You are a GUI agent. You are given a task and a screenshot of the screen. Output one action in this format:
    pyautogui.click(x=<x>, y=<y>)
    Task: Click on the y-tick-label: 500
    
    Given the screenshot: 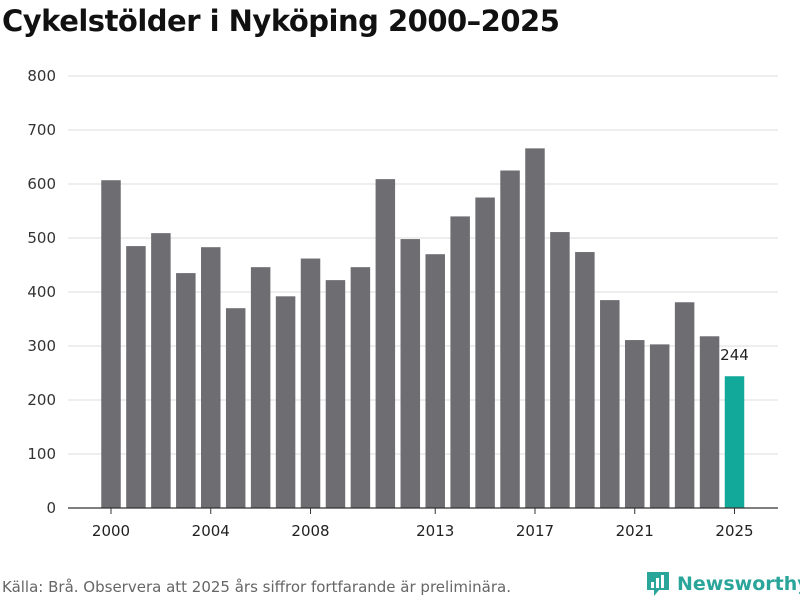 What is the action you would take?
    pyautogui.click(x=41, y=238)
    